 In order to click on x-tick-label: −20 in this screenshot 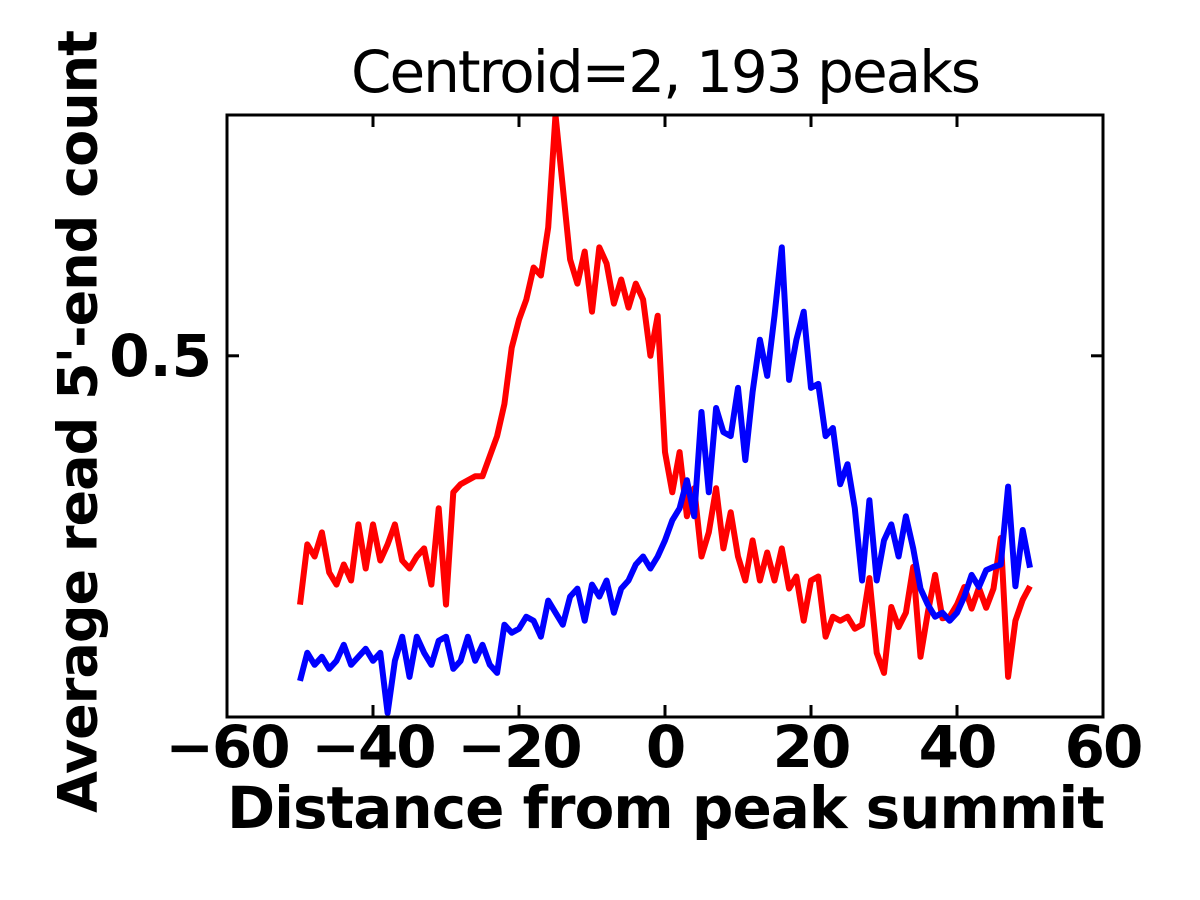, I will do `click(519, 747)`.